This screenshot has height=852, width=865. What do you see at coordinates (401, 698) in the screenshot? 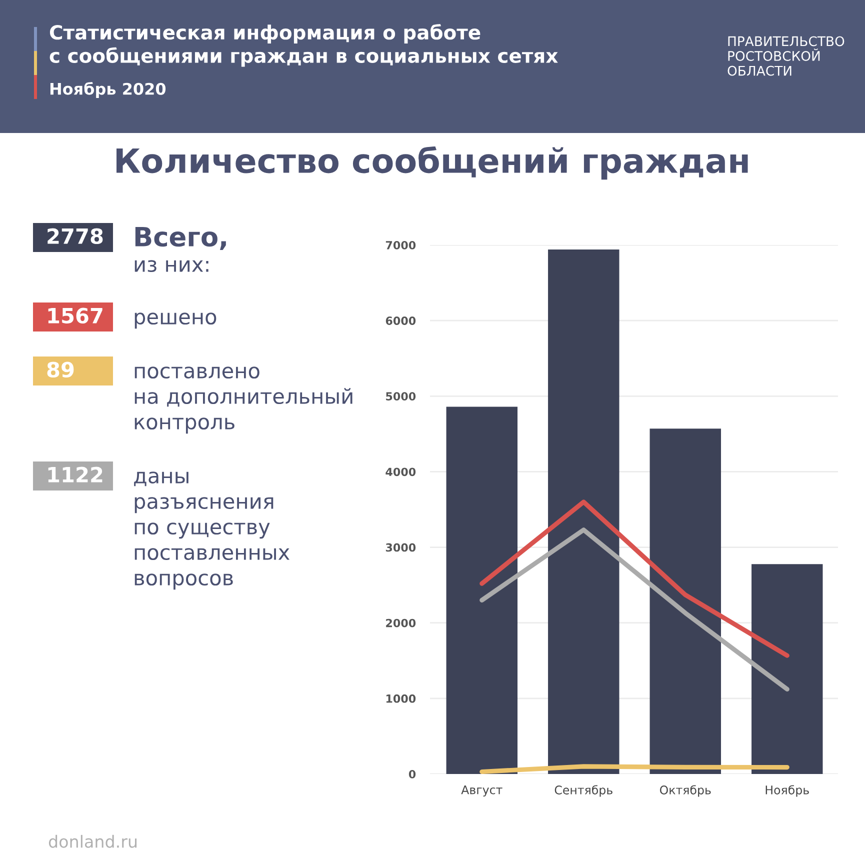
I see `y-tick-label: 1000` at bounding box center [401, 698].